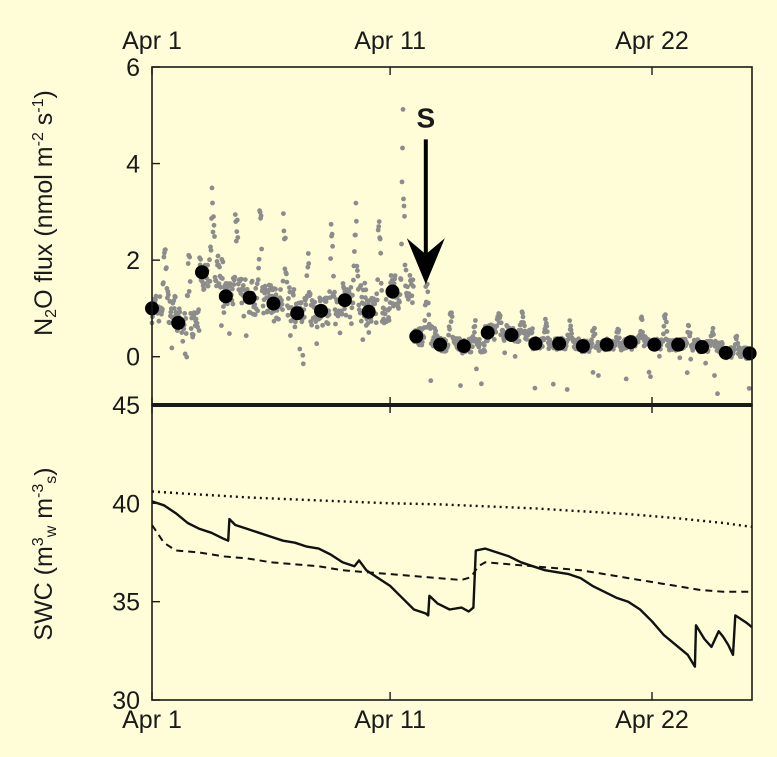  Describe the element at coordinates (652, 41) in the screenshot. I see `x-tick-label-top: Apr 22` at that location.